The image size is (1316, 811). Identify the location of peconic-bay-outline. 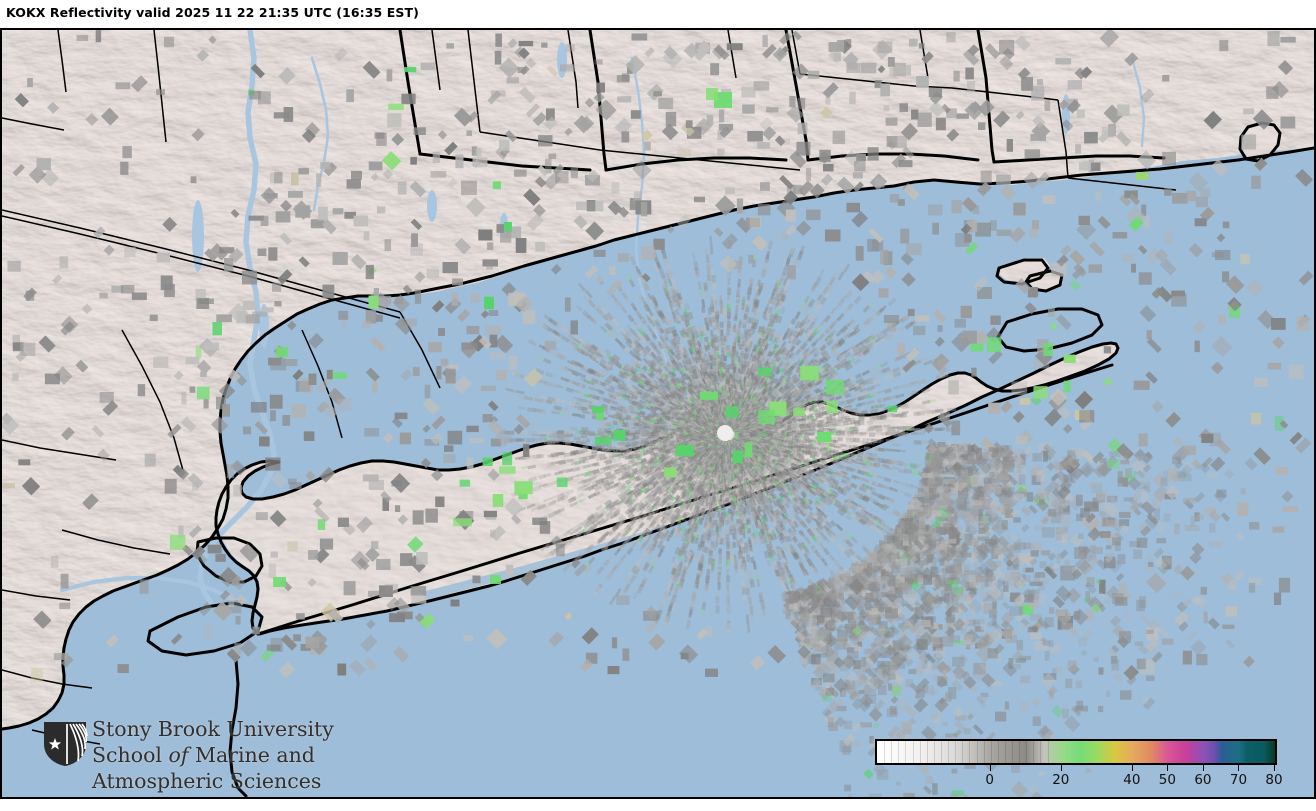
(1050, 330).